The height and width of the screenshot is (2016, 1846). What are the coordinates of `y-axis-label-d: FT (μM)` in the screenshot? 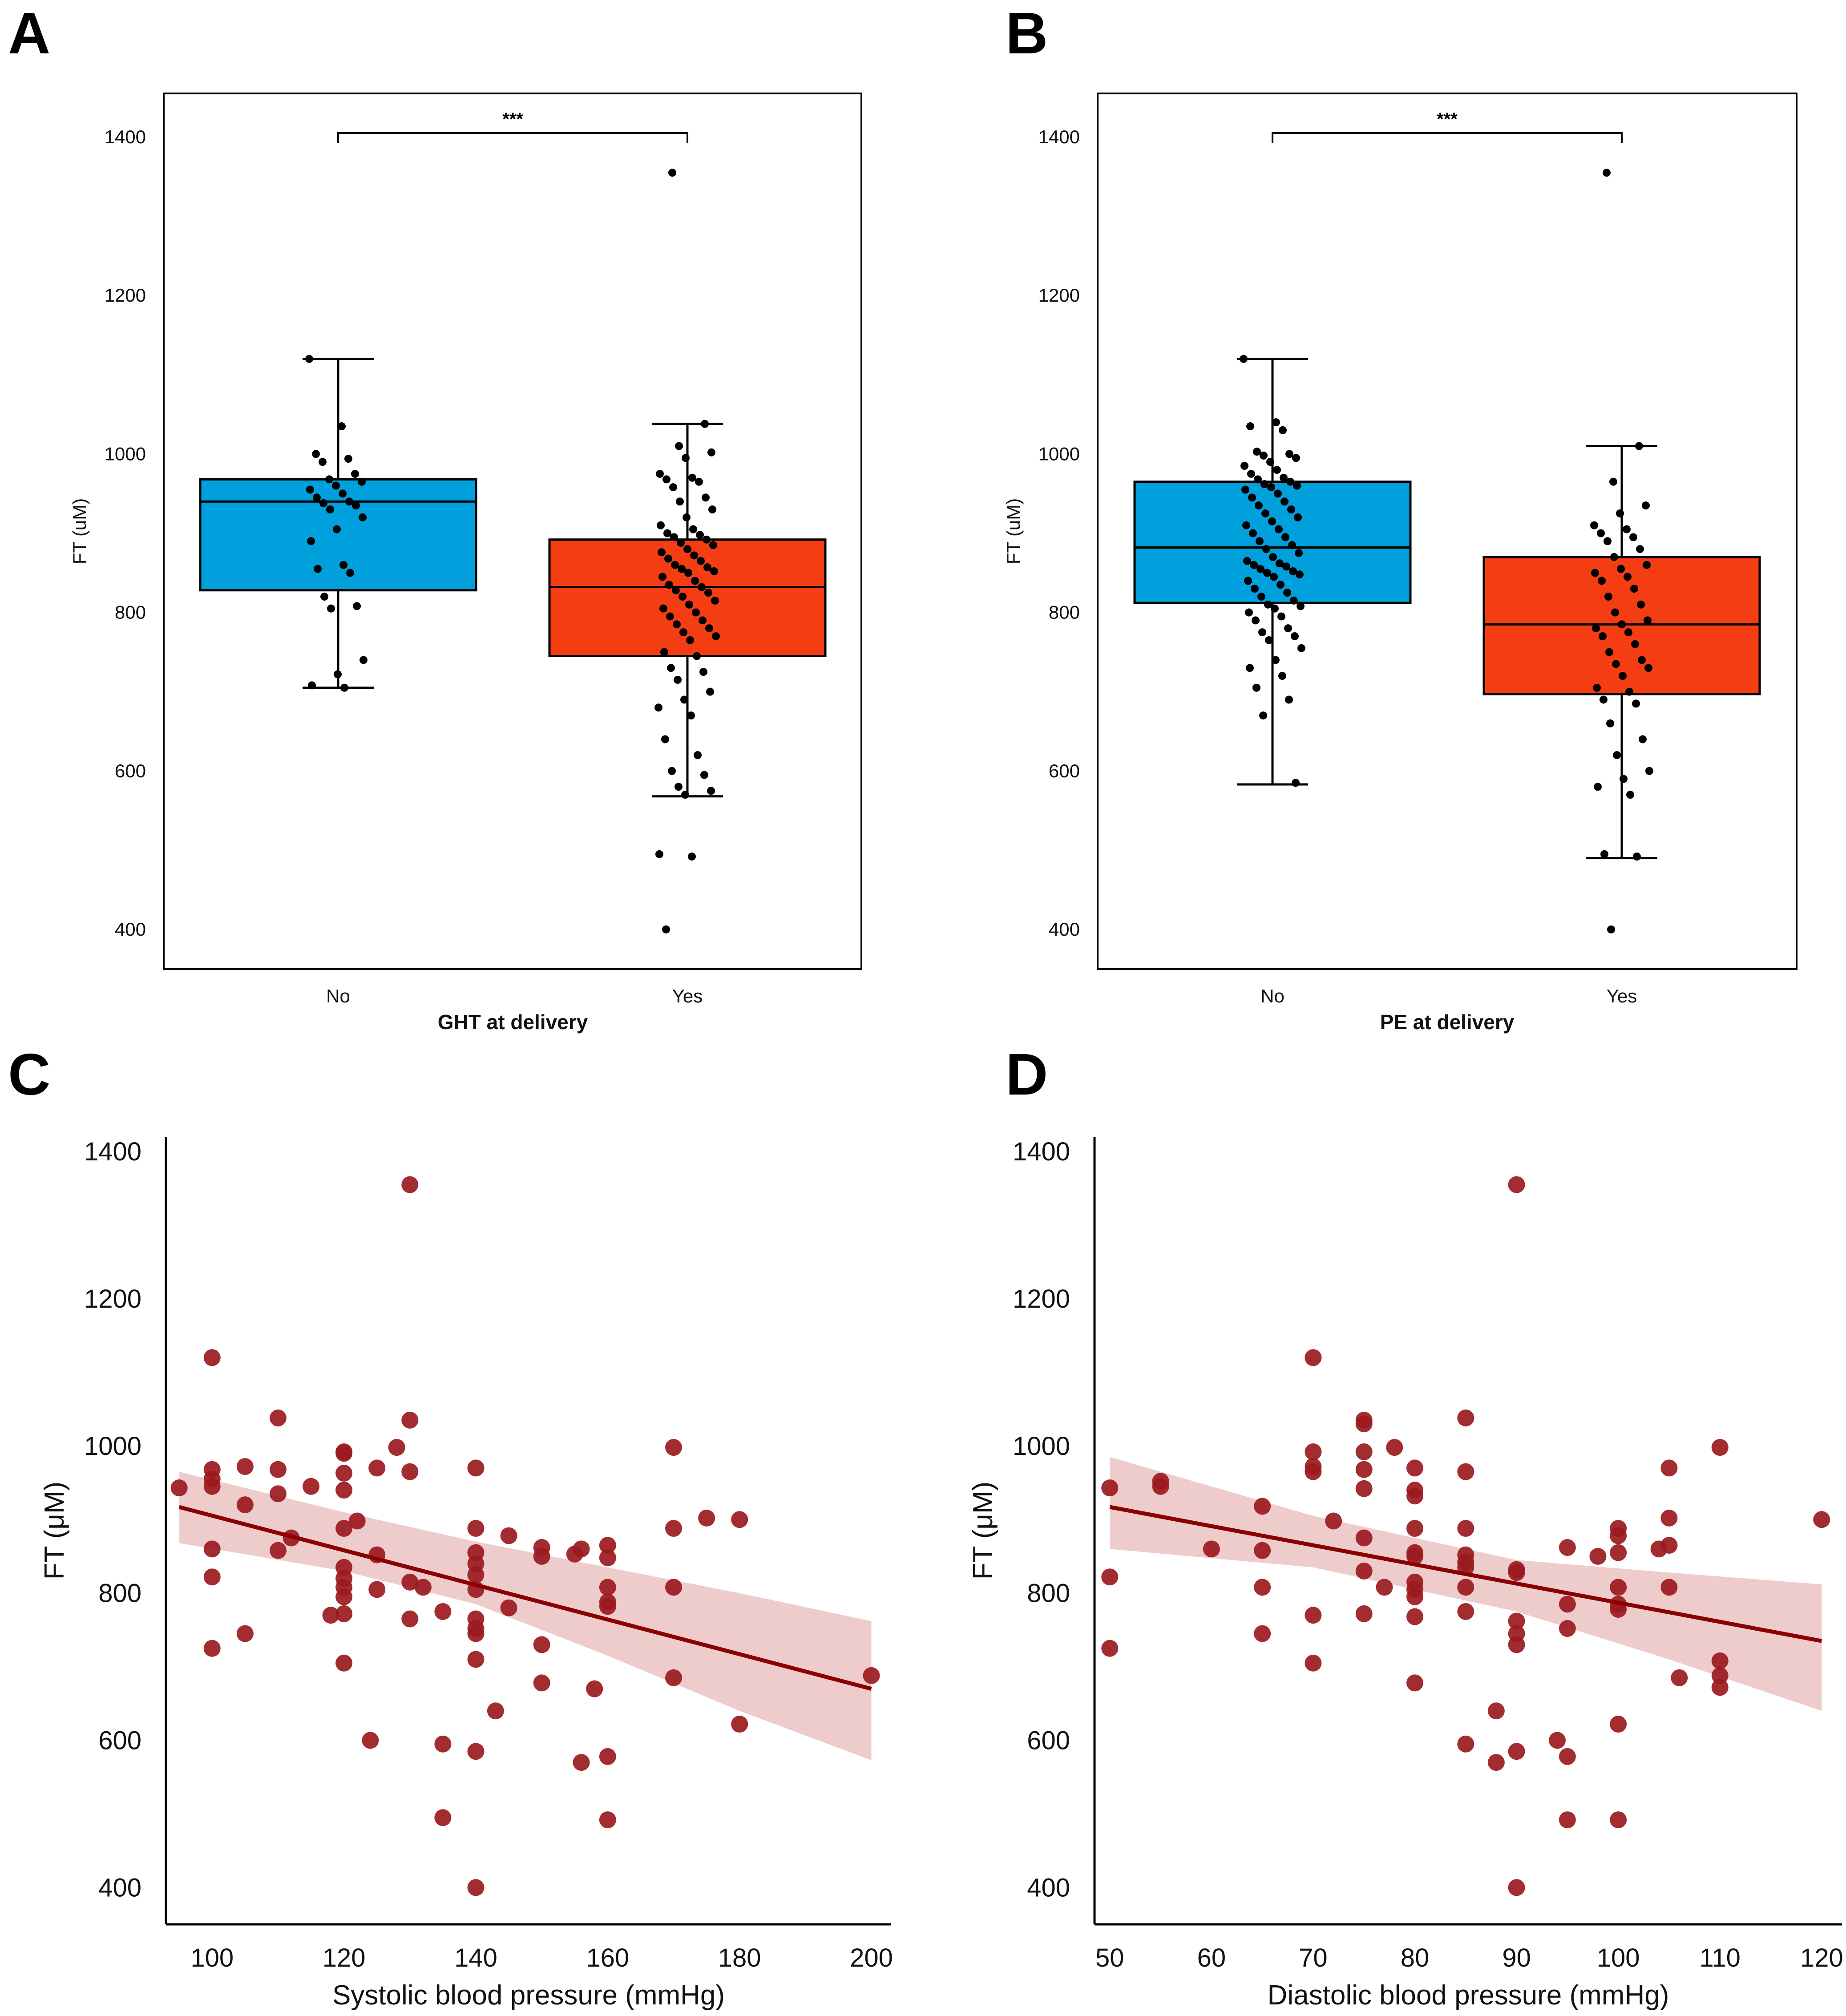 It's located at (983, 1531).